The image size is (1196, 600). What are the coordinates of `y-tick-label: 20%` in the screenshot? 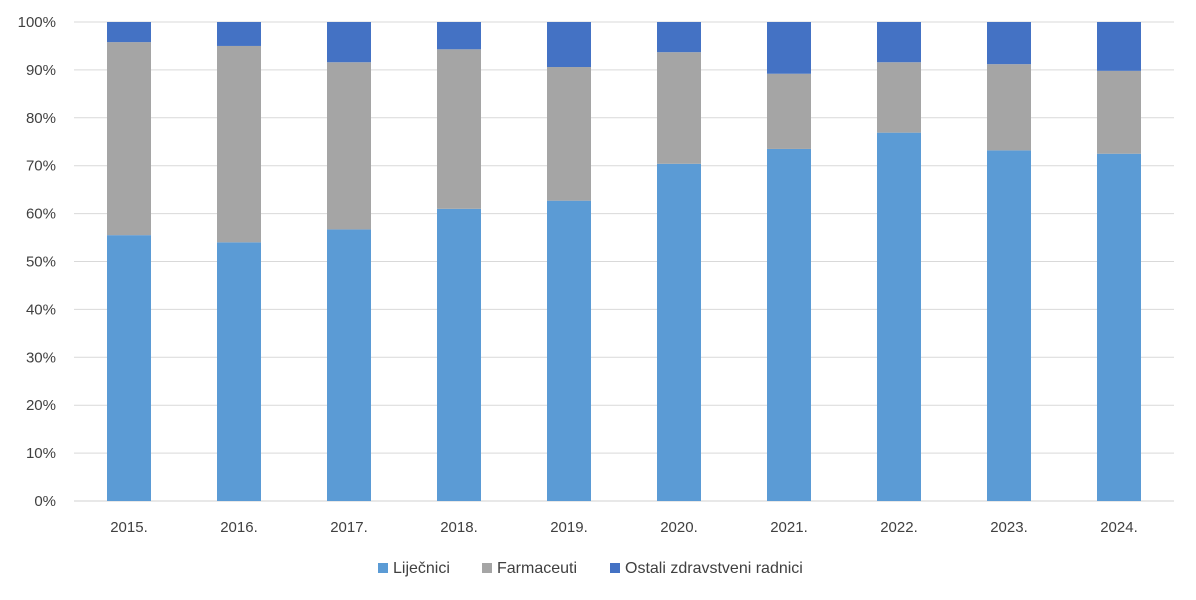 It's located at (41, 405).